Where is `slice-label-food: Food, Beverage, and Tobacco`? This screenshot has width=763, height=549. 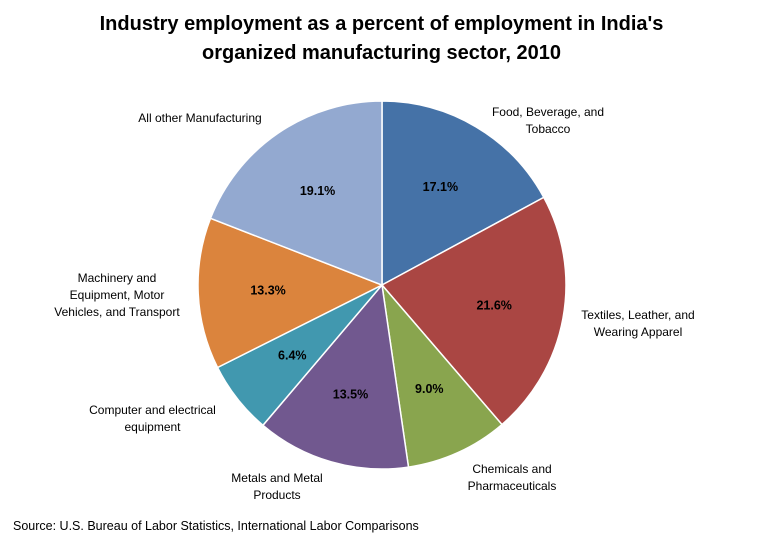
slice-label-food: Food, Beverage, and Tobacco is located at coordinates (548, 120).